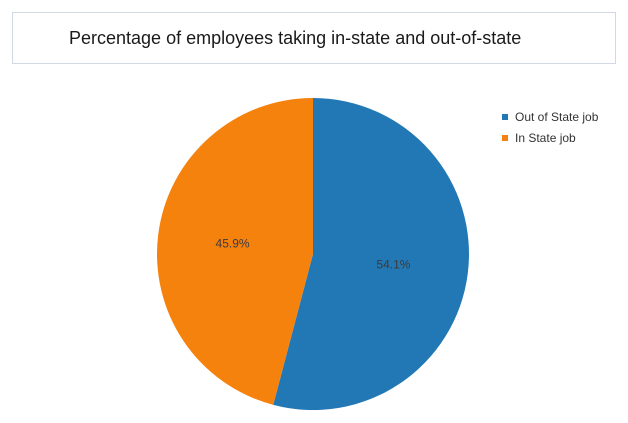 The height and width of the screenshot is (423, 628). I want to click on legend-swatch-in-state-job, so click(505, 138).